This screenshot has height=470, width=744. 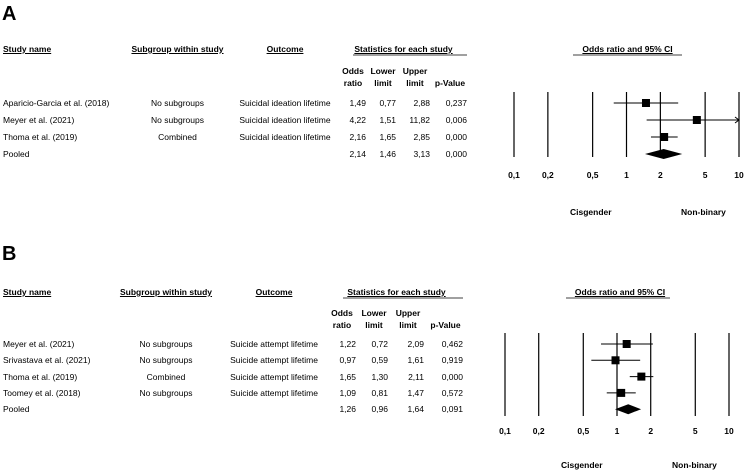 What do you see at coordinates (347, 409) in the screenshot?
I see `pooled-odds-ratio: 1,26` at bounding box center [347, 409].